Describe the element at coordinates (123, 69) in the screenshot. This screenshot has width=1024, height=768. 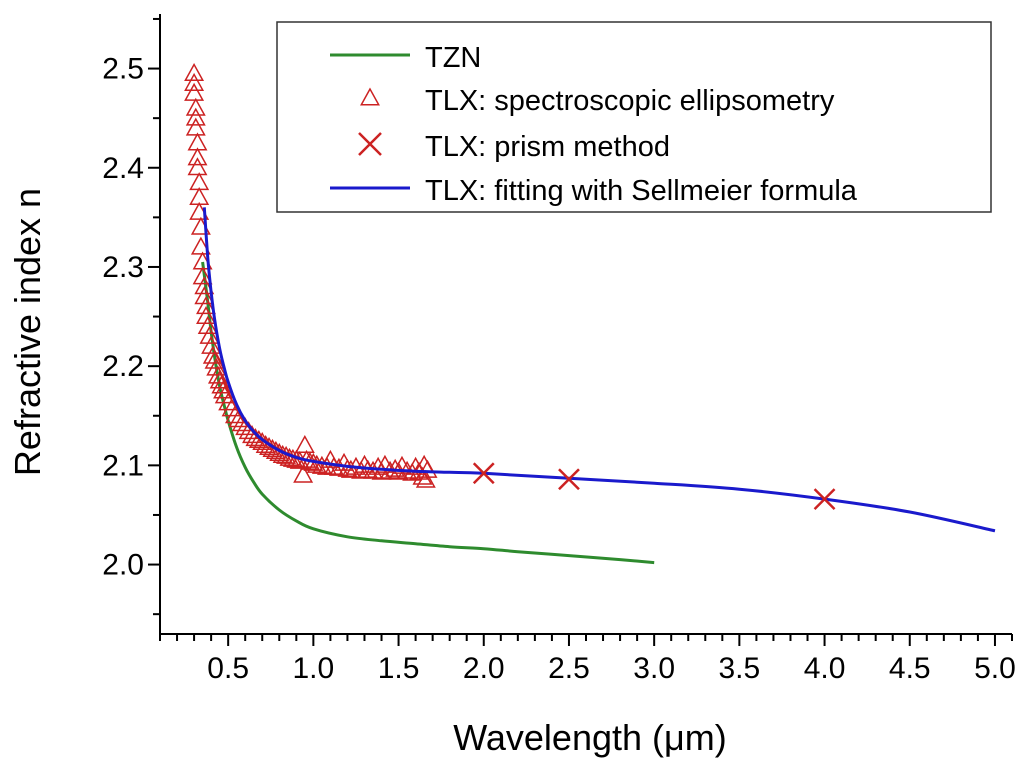
I see `y-tick-label: 2.5` at that location.